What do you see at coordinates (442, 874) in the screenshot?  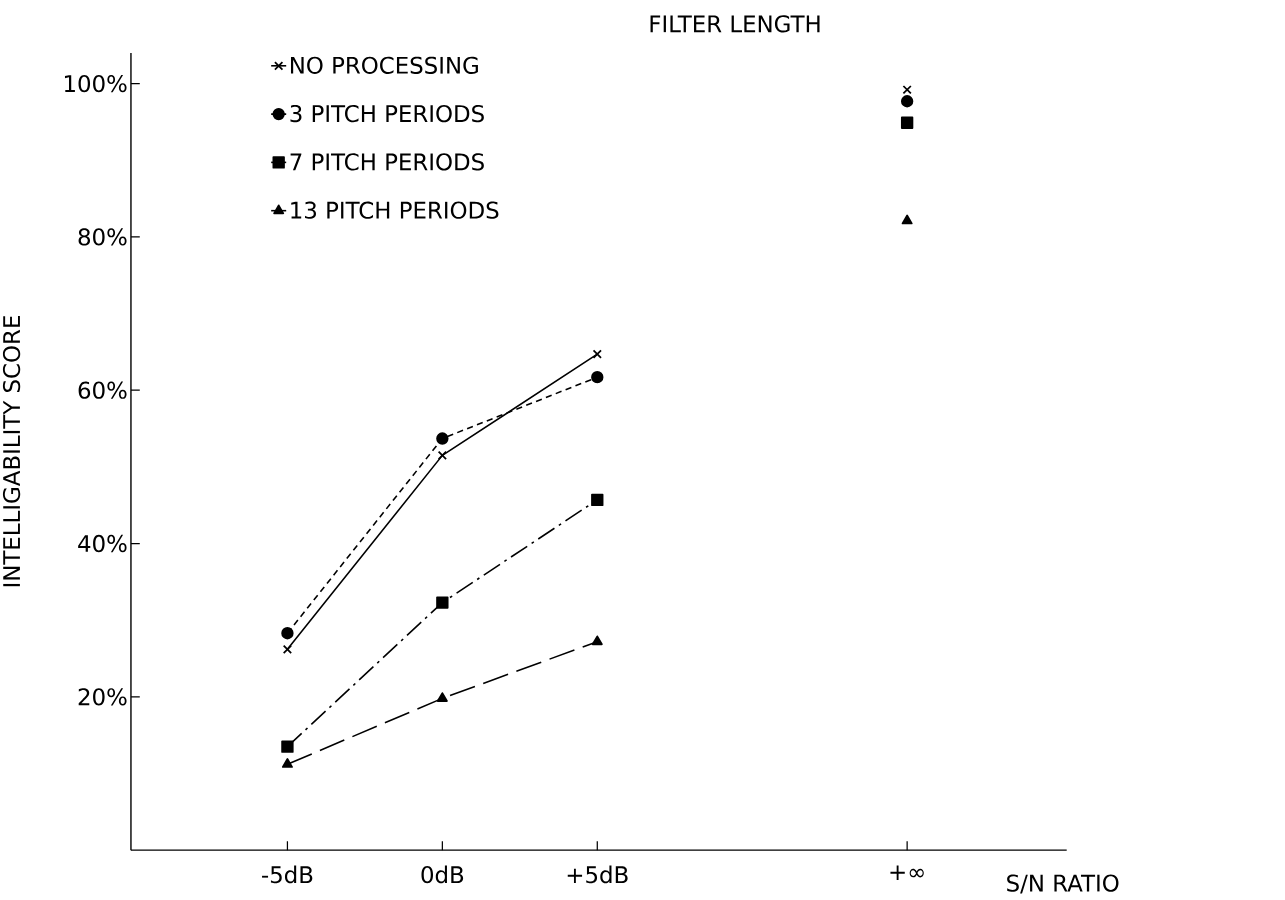 I see `x-tick-label: 0dB` at bounding box center [442, 874].